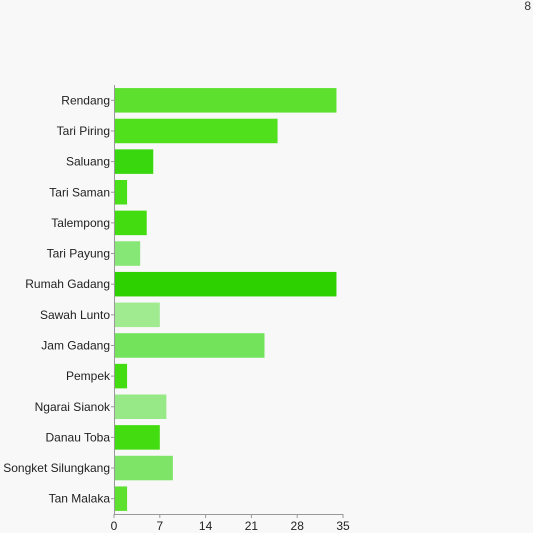  Describe the element at coordinates (225, 284) in the screenshot. I see `bar-rumah-gadang` at that location.